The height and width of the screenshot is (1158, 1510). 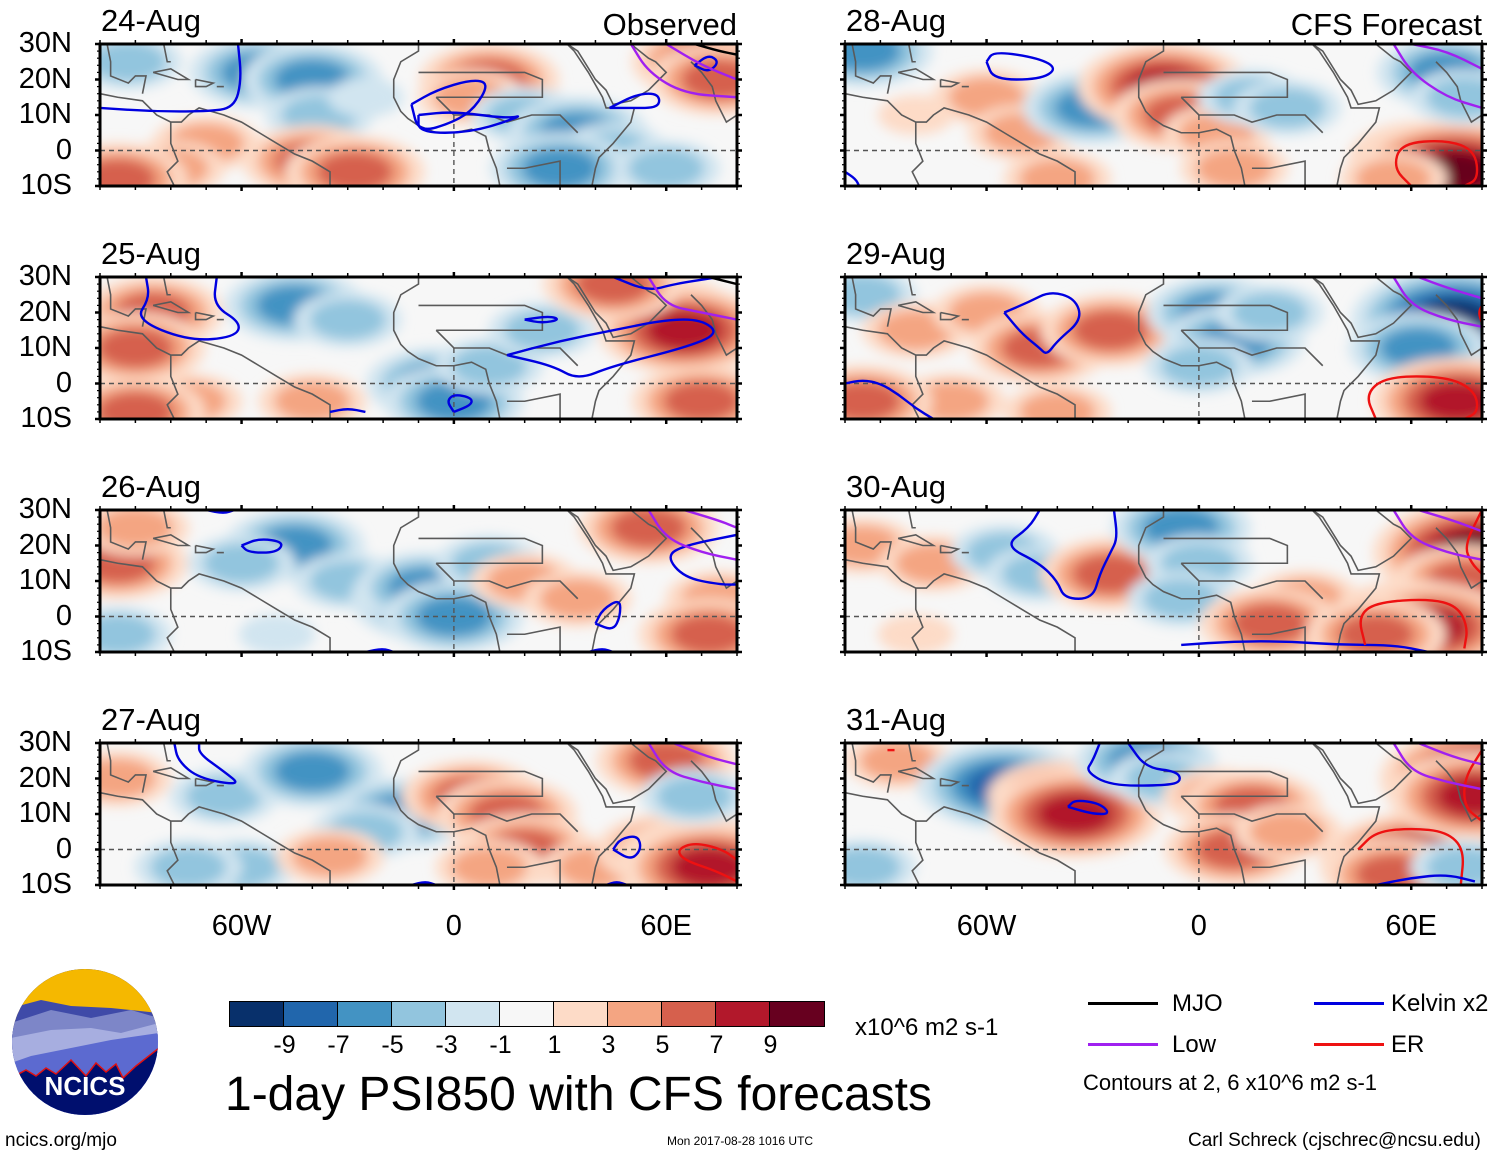 What do you see at coordinates (500, 1045) in the screenshot?
I see `colorbar-tick-label: -1` at bounding box center [500, 1045].